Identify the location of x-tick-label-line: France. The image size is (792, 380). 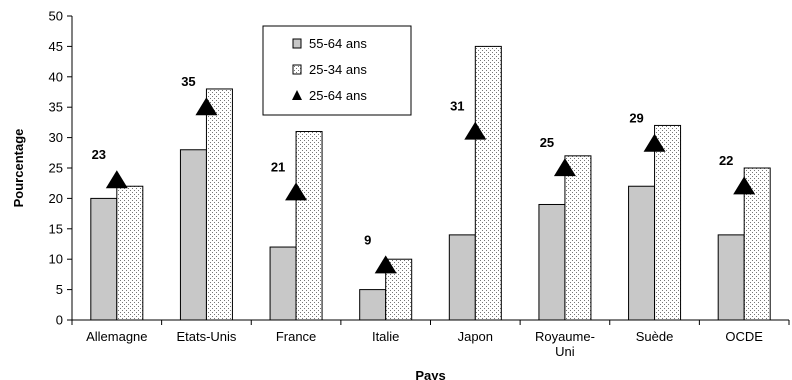
(296, 336).